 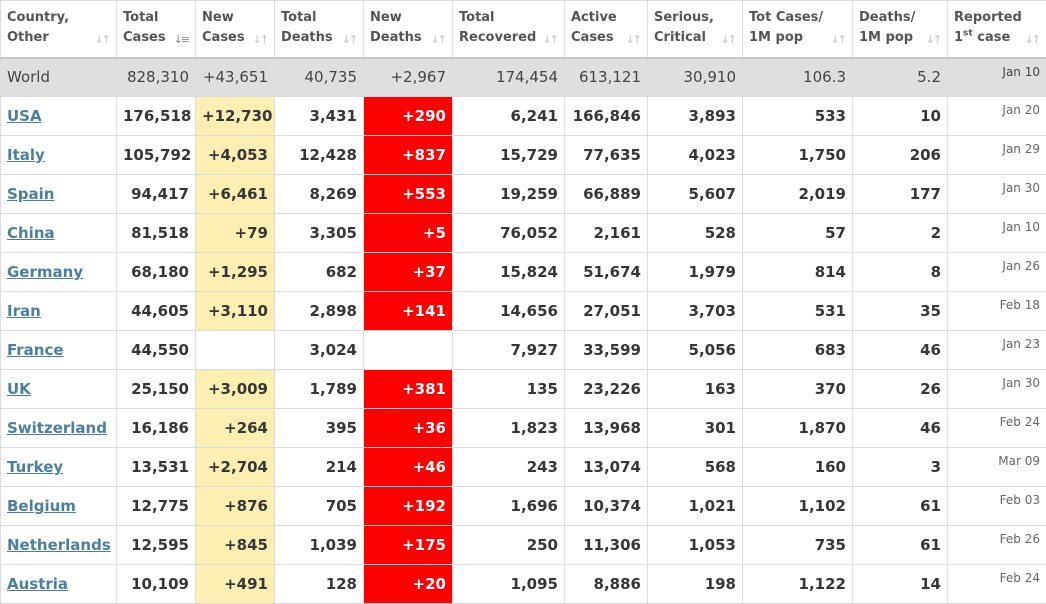 I want to click on country-cell: Spain, so click(x=58, y=194).